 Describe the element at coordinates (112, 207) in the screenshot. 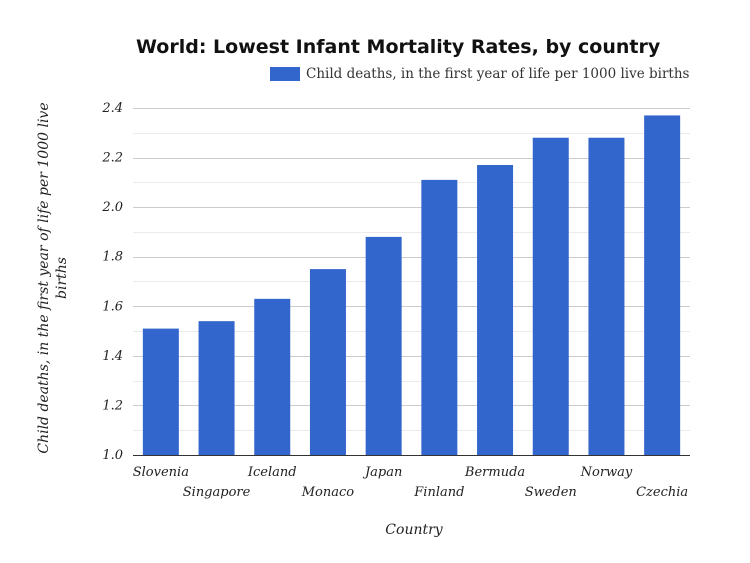

I see `y-tick-label: 2.0` at that location.